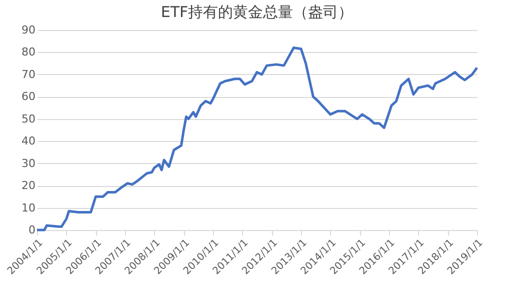 This screenshot has height=306, width=512. Describe the element at coordinates (257, 12) in the screenshot. I see `chart-title: ETF持有的黄金总量（盎司）` at that location.